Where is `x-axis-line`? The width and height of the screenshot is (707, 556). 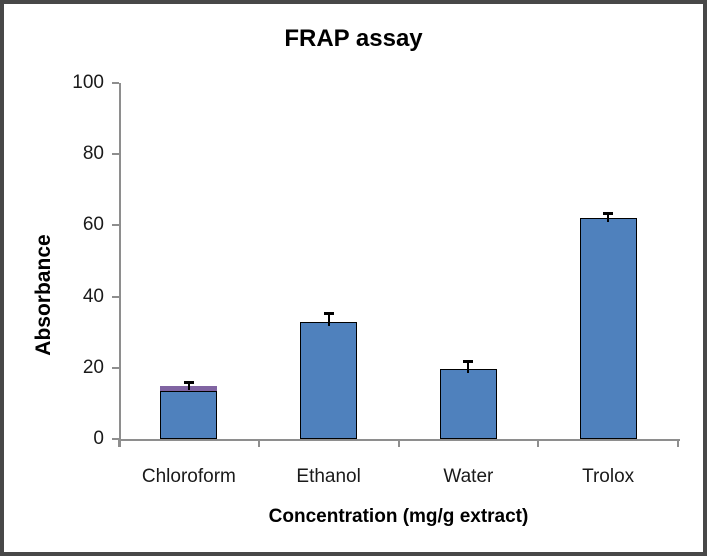
x-axis-line is located at coordinates (399, 440).